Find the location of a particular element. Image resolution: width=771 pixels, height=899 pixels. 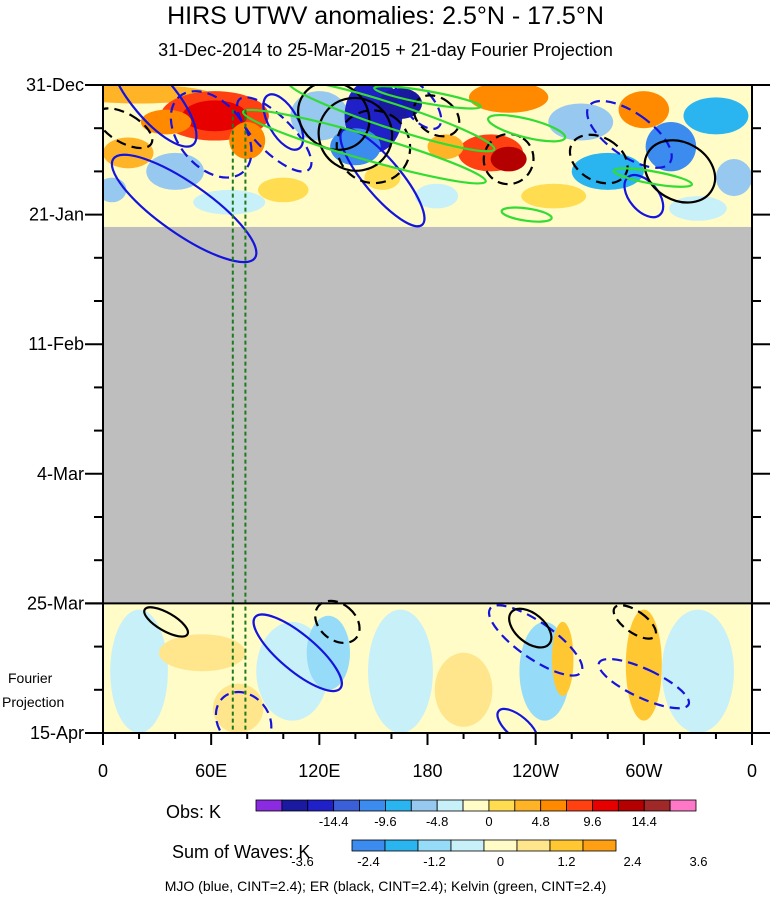

x-tick-label: 60E is located at coordinates (211, 771).